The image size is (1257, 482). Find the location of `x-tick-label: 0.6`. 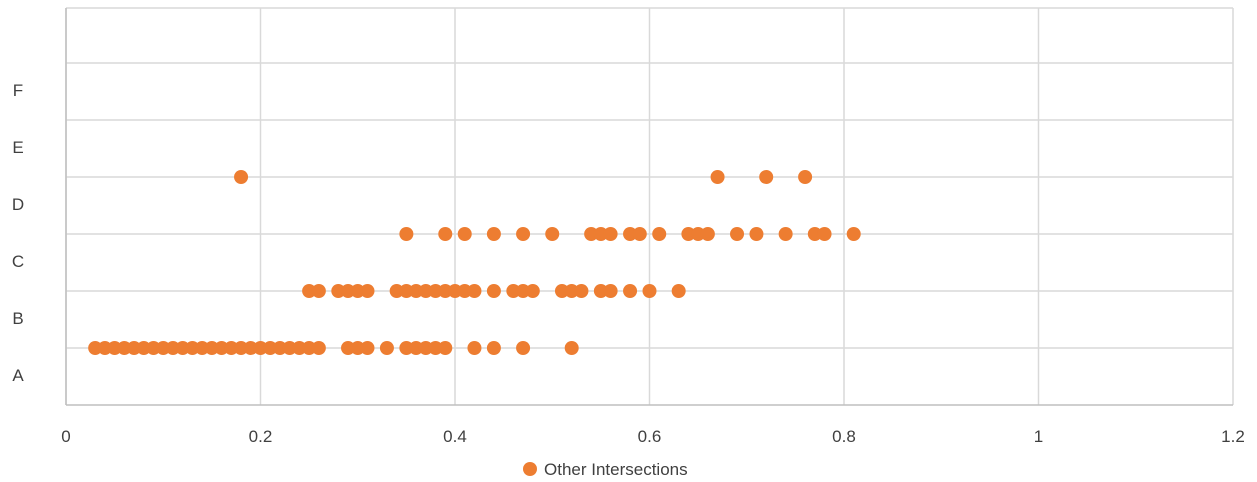

x-tick-label: 0.6 is located at coordinates (650, 436).